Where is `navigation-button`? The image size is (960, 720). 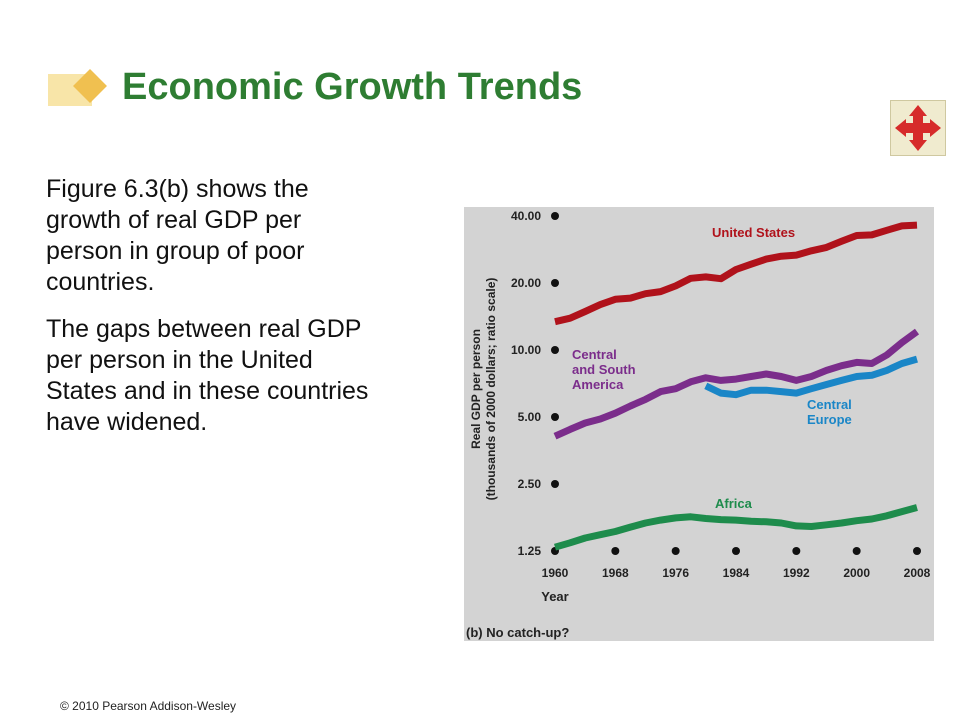
navigation-button is located at coordinates (918, 128).